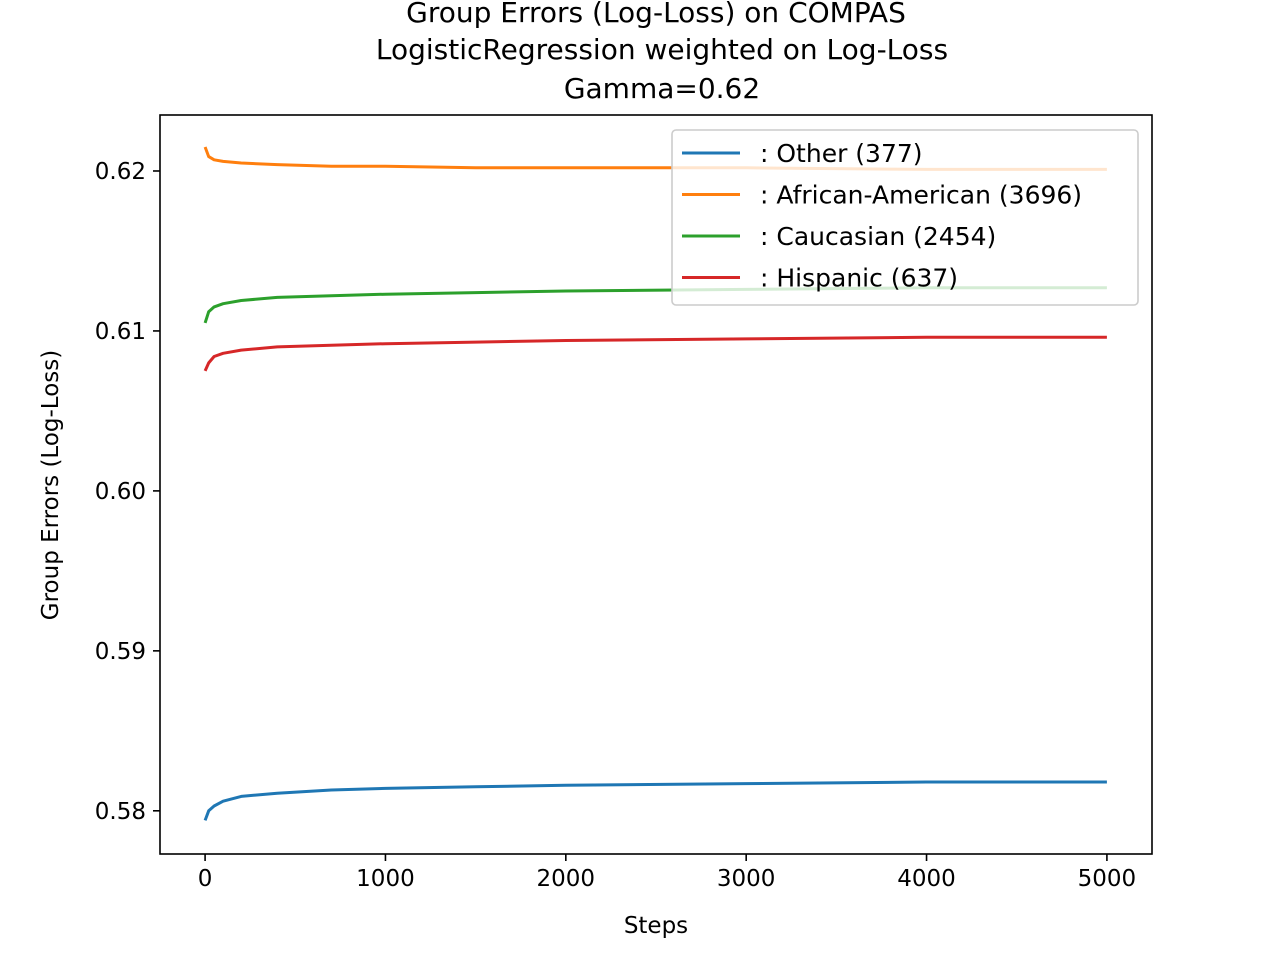  I want to click on chart-title-line-2: LogisticRegression weighted on Log-Loss, so click(662, 49).